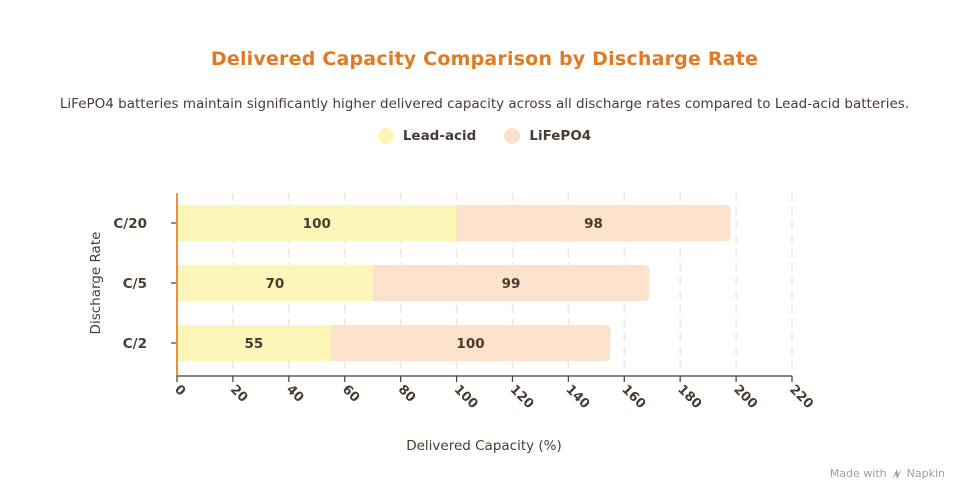  I want to click on y-tick-label: C/20, so click(130, 224).